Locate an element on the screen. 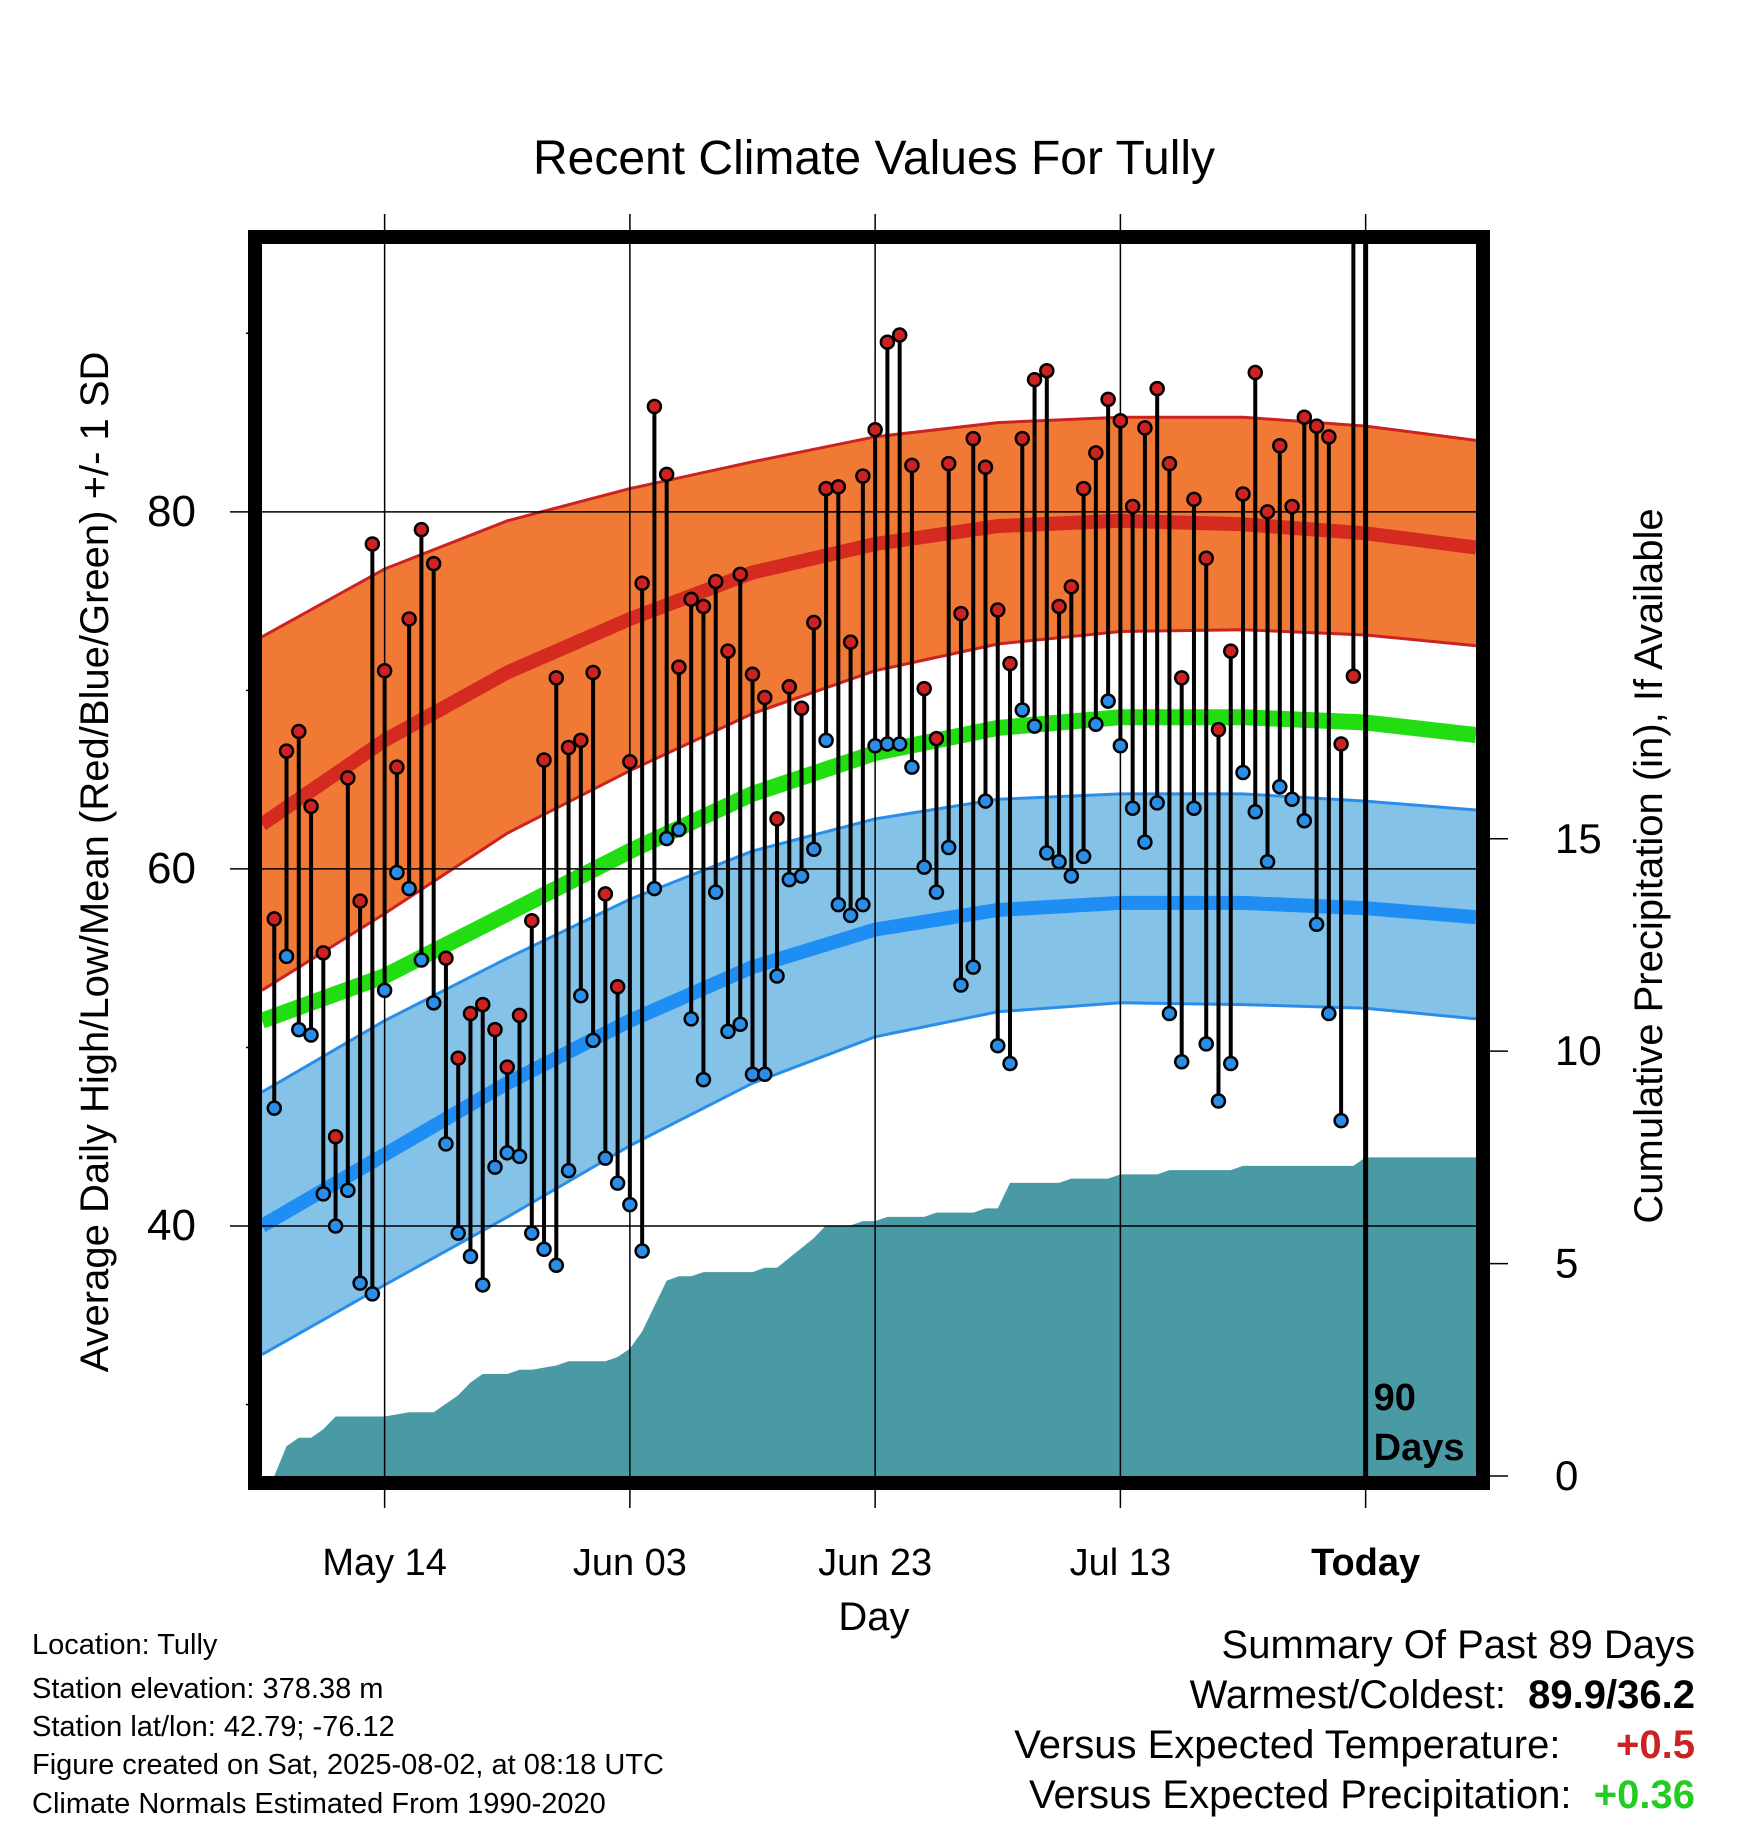 This screenshot has width=1748, height=1828. today-marker-label: 90 is located at coordinates (1395, 1398).